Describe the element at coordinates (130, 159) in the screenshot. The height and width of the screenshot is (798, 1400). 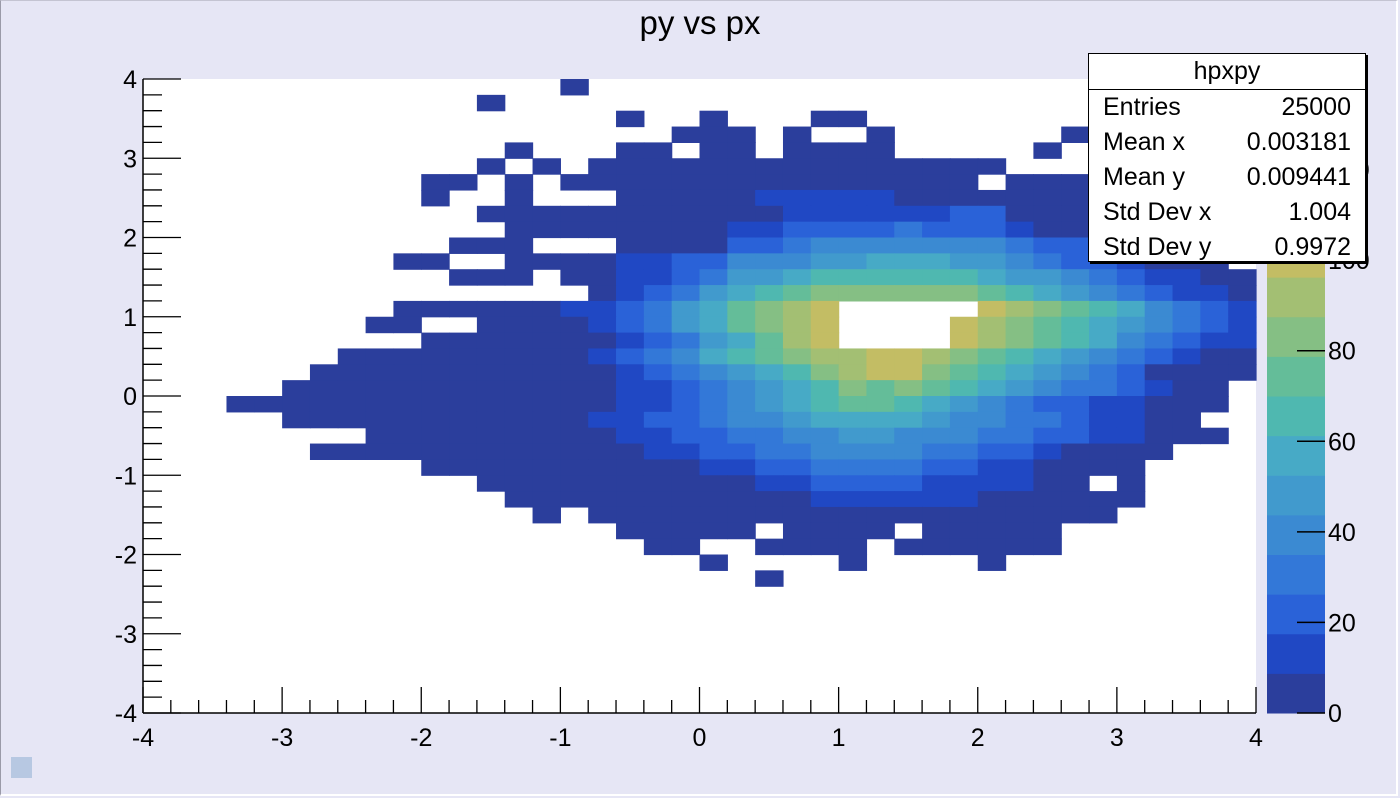
I see `y-tick-label: 3` at that location.